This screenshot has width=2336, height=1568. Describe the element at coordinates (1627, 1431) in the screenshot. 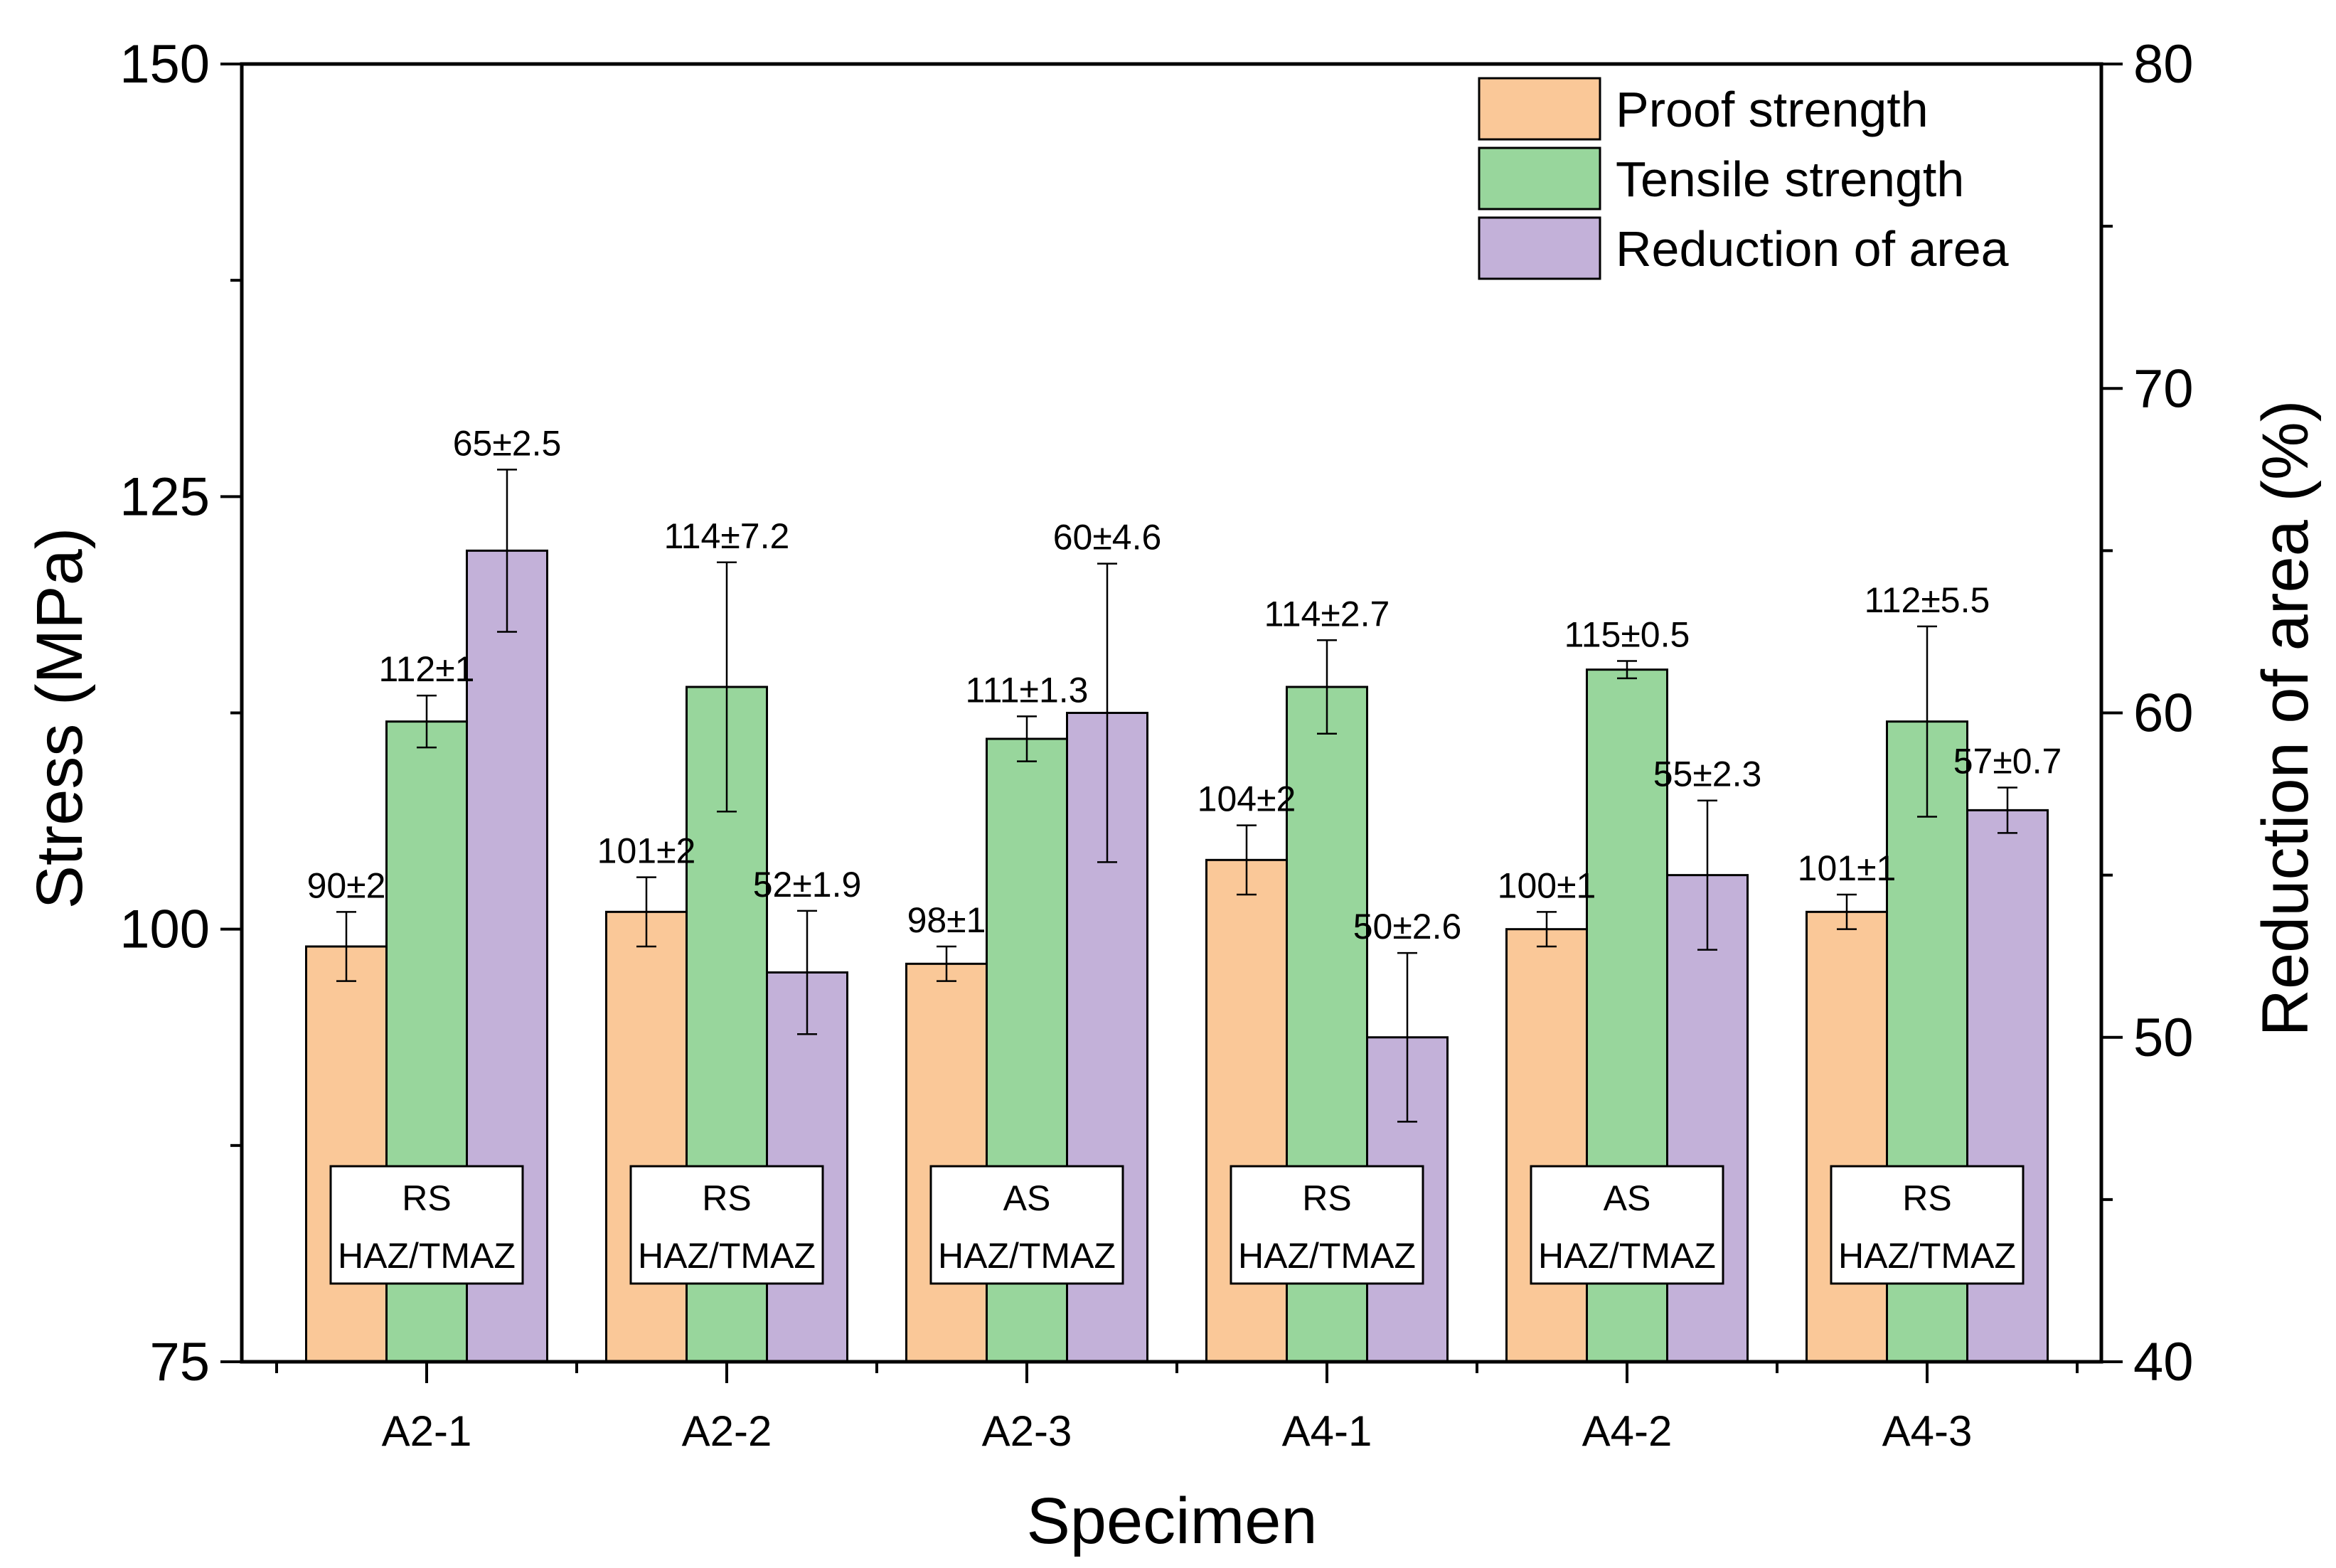

I see `x-tick-label-A4-2: A4-2` at that location.